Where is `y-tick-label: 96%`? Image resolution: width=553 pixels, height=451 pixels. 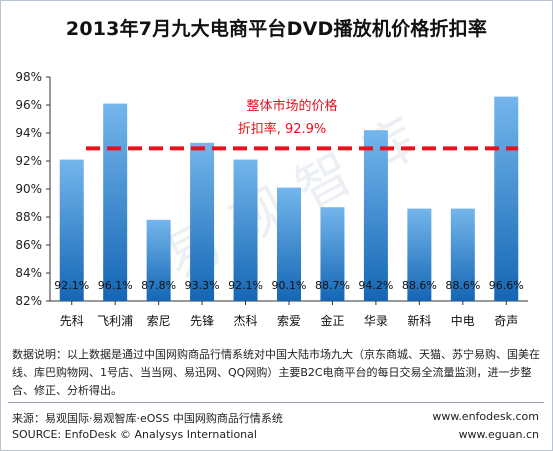
y-tick-label: 96% is located at coordinates (28, 105).